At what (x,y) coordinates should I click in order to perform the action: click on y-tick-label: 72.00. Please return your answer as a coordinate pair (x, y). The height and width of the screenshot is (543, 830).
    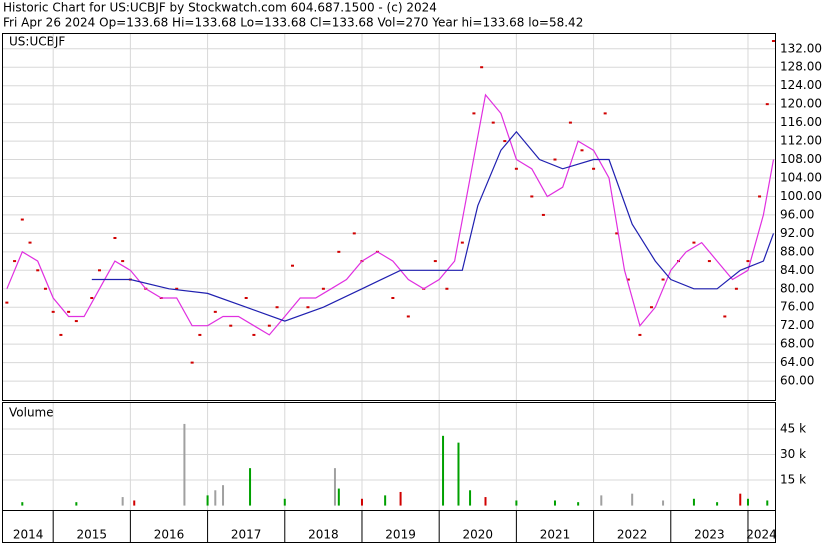
    Looking at the image, I should click on (797, 325).